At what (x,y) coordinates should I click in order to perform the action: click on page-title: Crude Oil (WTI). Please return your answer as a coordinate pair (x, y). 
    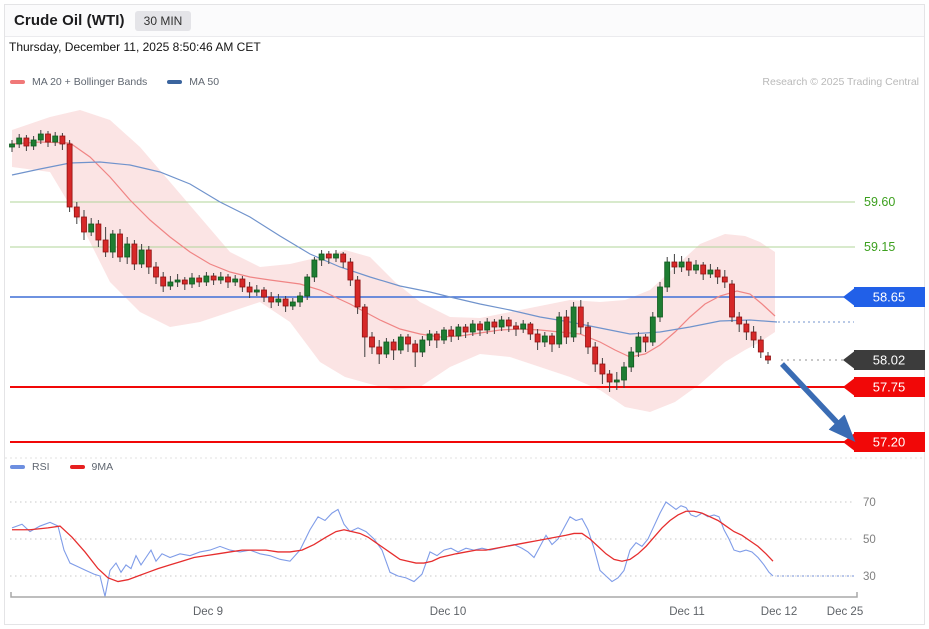
    Looking at the image, I should click on (69, 20).